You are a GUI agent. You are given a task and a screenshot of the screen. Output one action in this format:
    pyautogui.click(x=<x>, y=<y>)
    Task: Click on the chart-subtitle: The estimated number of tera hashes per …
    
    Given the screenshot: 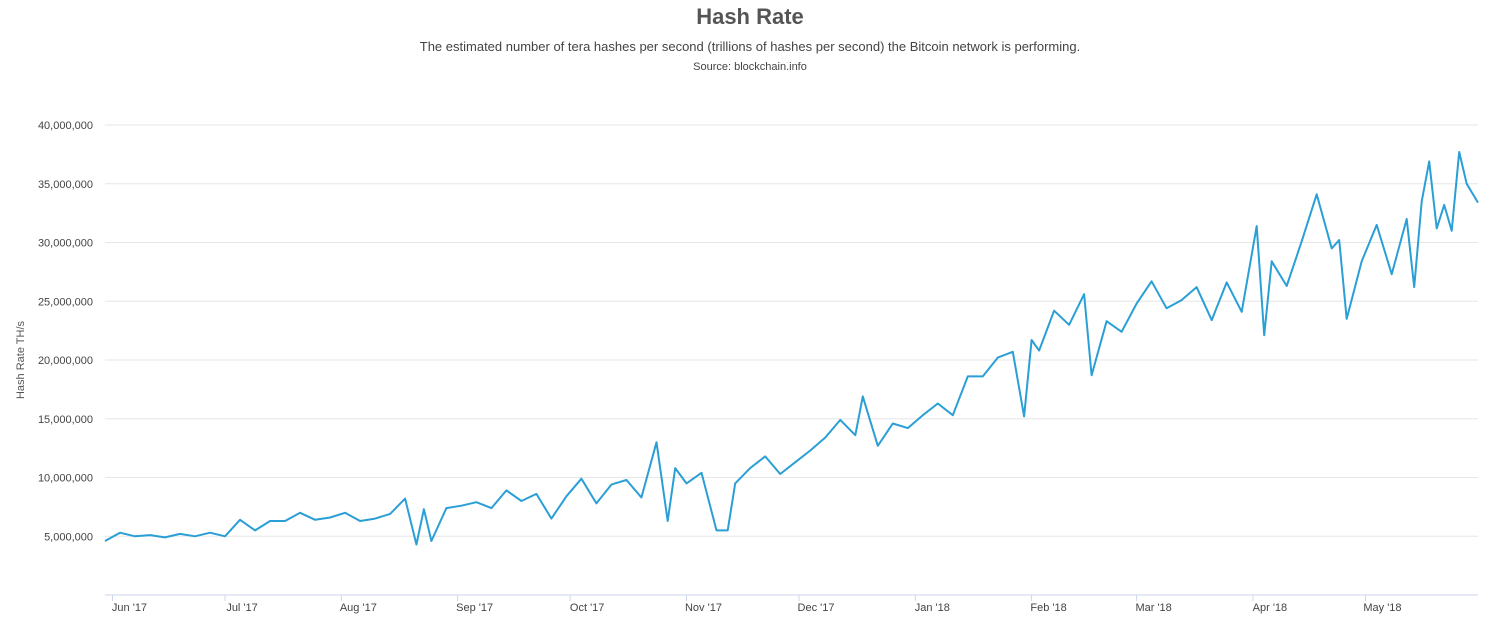 What is the action you would take?
    pyautogui.click(x=750, y=46)
    